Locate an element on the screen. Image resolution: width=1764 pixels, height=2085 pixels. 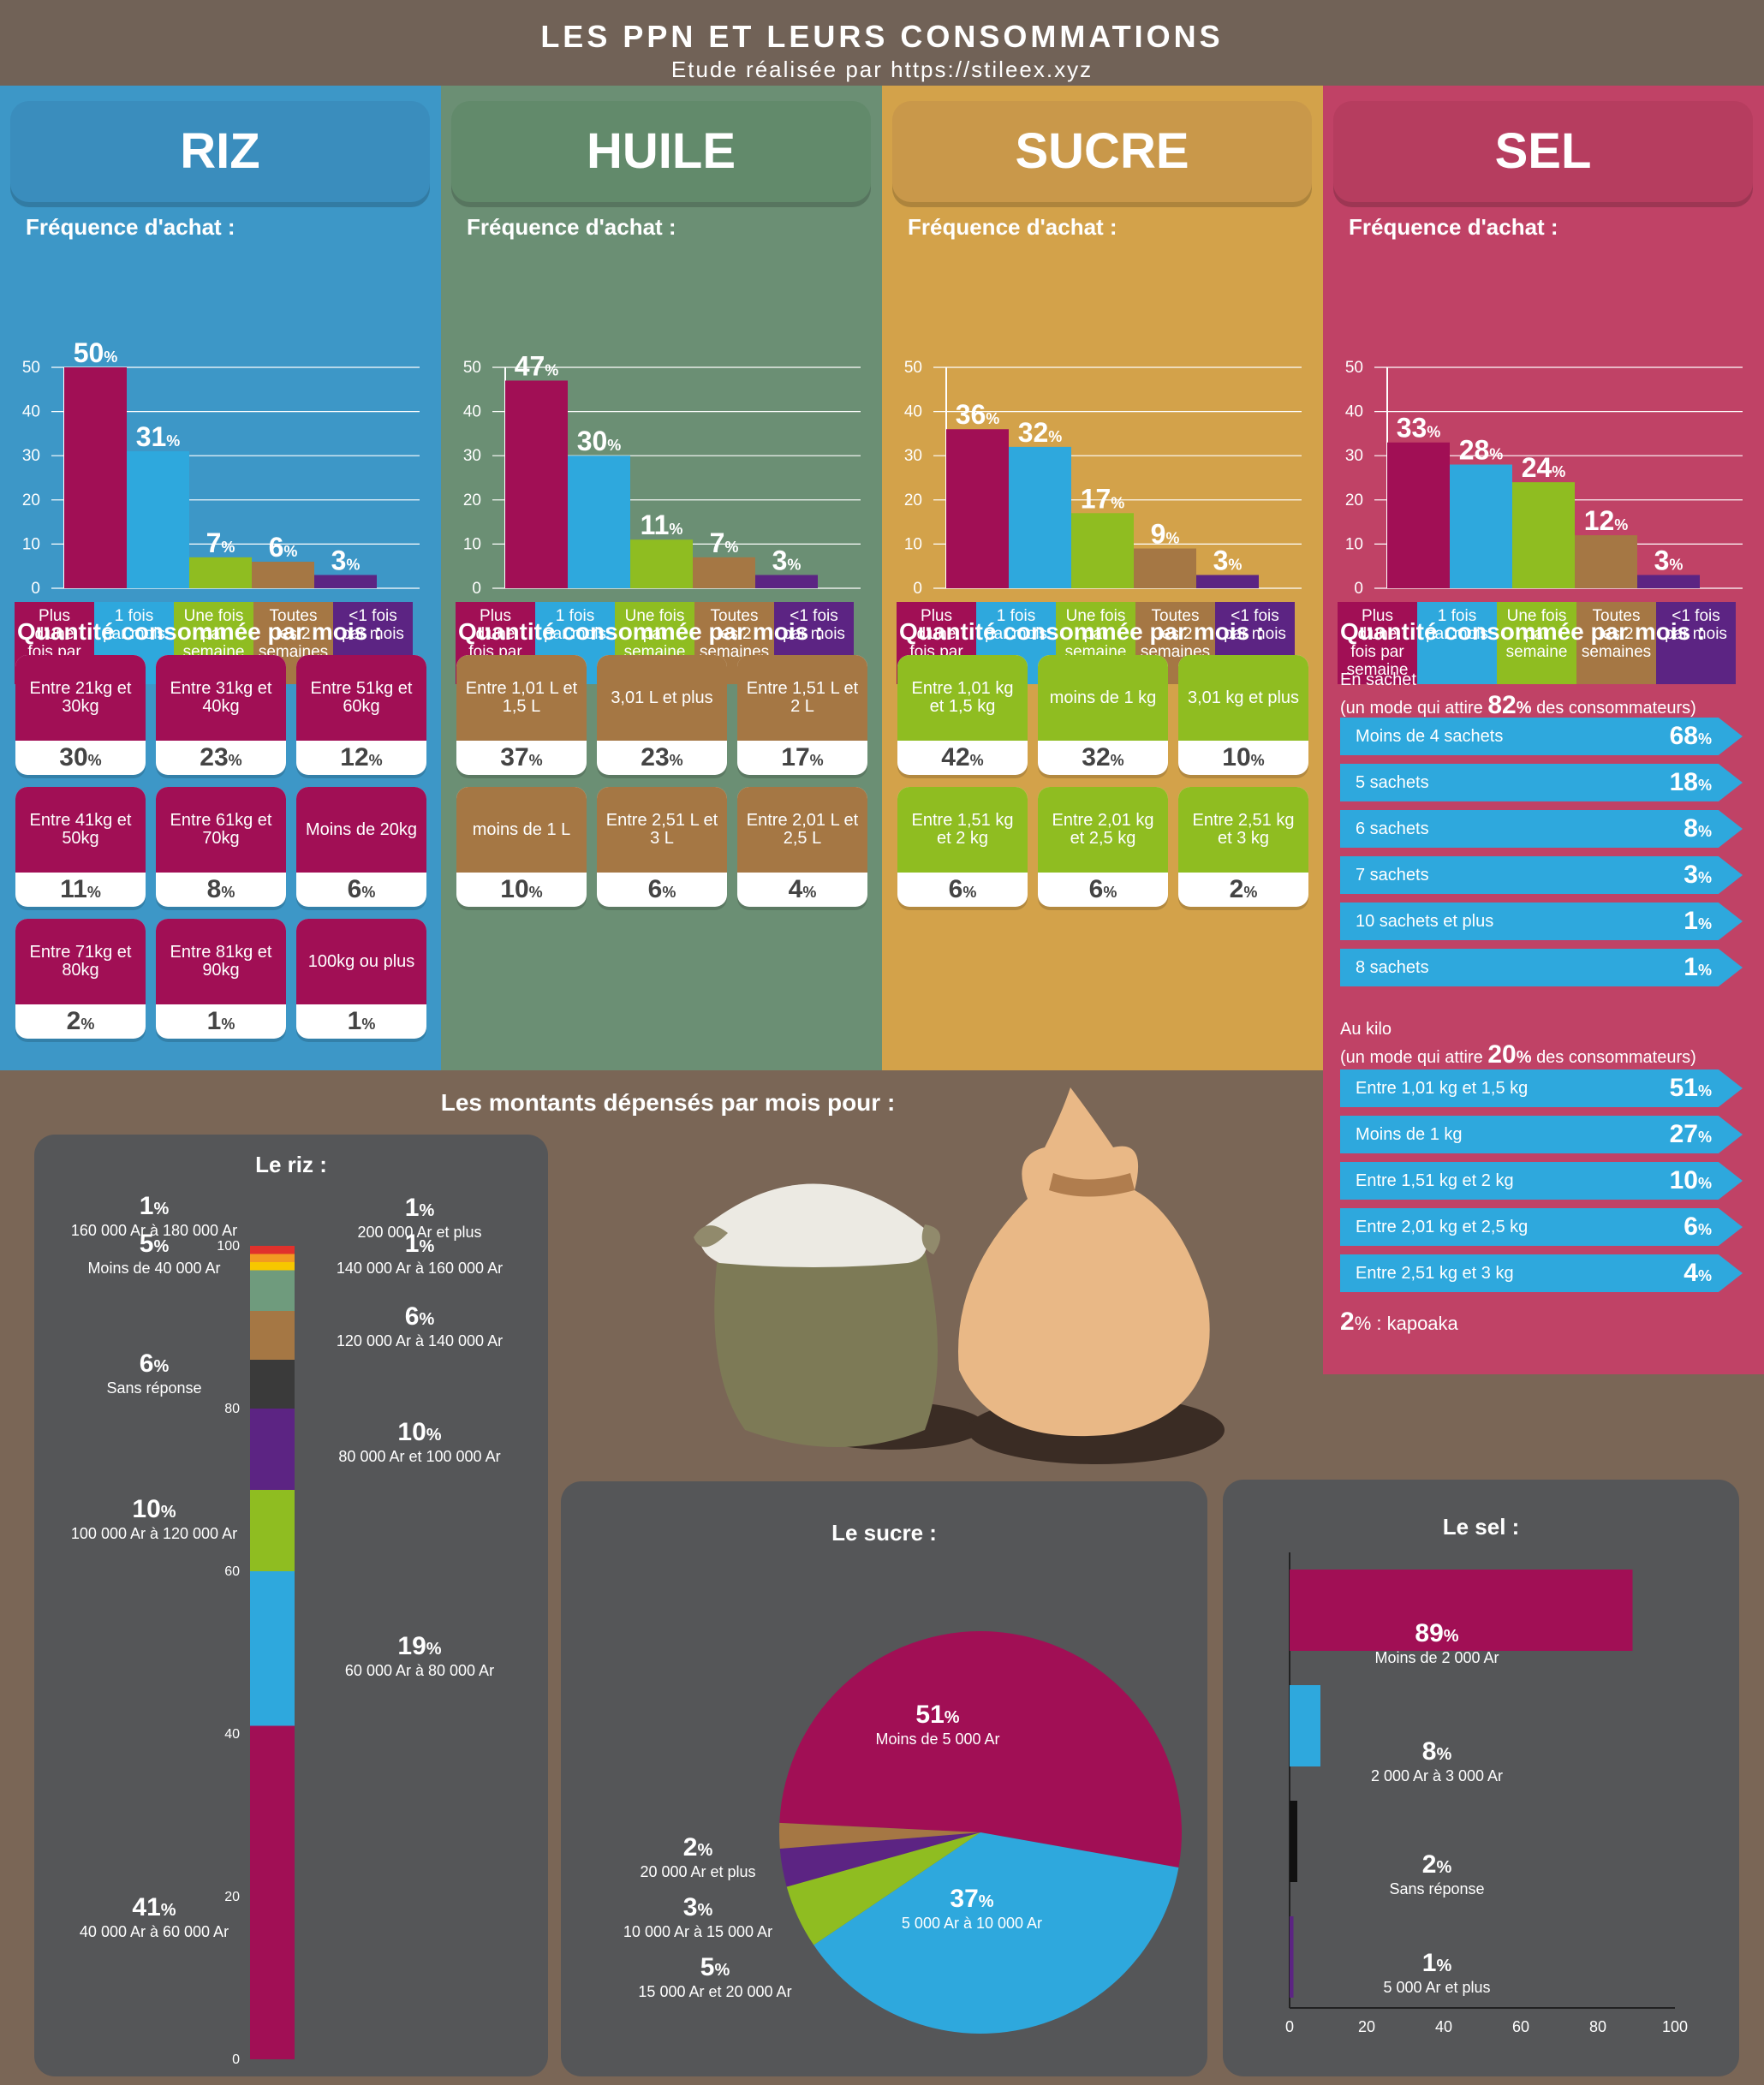
annotation-label: Moins de 2 000 Ar is located at coordinates (1436, 1657).